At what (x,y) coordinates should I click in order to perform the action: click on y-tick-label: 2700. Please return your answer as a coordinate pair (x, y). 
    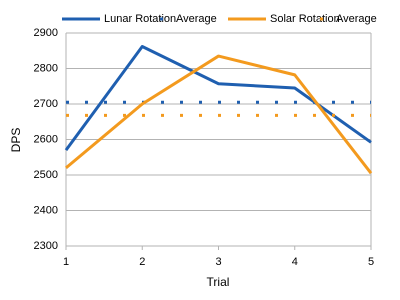
    Looking at the image, I should click on (46, 104).